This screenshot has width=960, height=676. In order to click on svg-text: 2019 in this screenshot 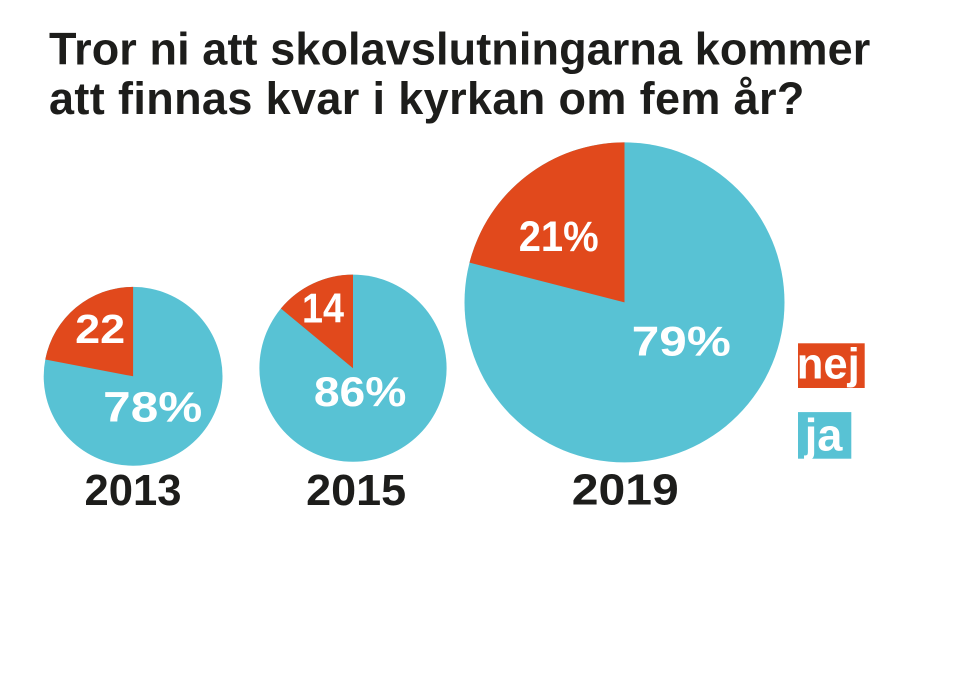, I will do `click(625, 490)`.